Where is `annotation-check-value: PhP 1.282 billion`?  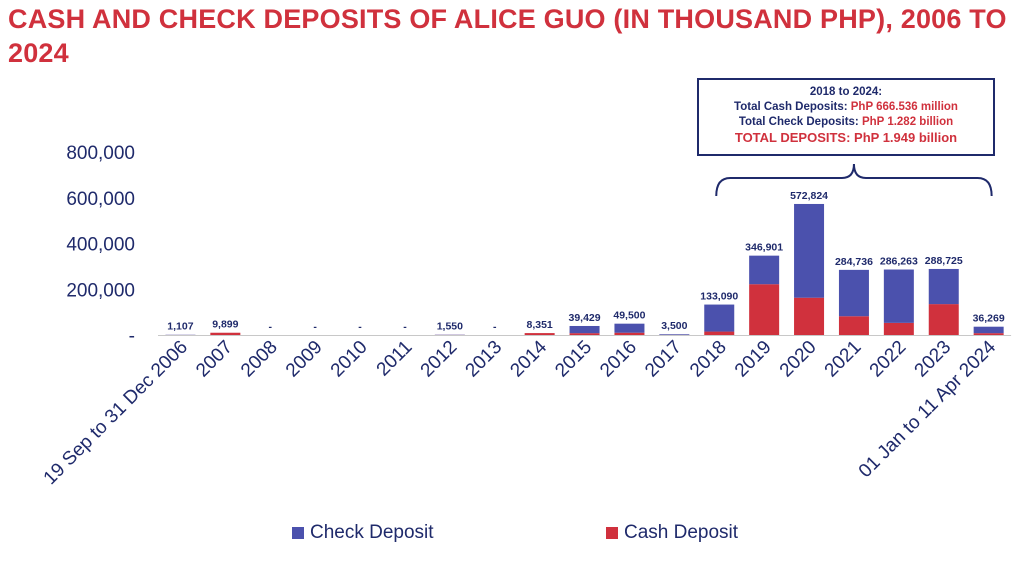
annotation-check-value: PhP 1.282 billion is located at coordinates (907, 122).